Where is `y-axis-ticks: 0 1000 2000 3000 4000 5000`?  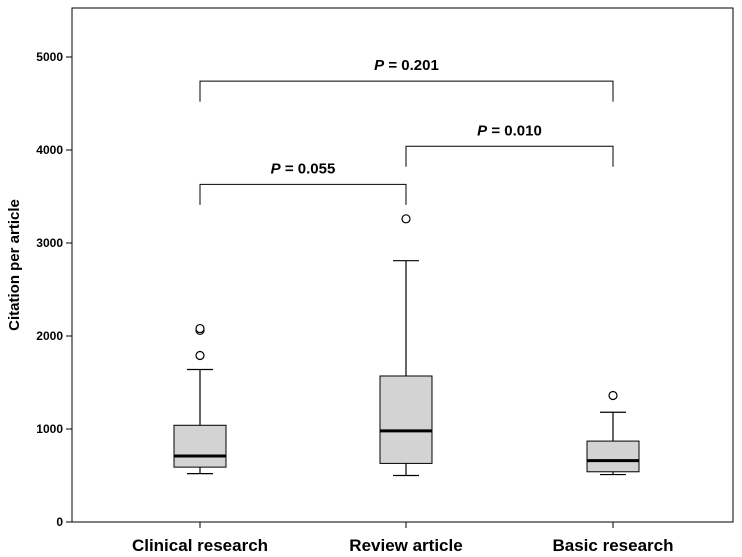 y-axis-ticks: 0 1000 2000 3000 4000 5000 is located at coordinates (54, 289).